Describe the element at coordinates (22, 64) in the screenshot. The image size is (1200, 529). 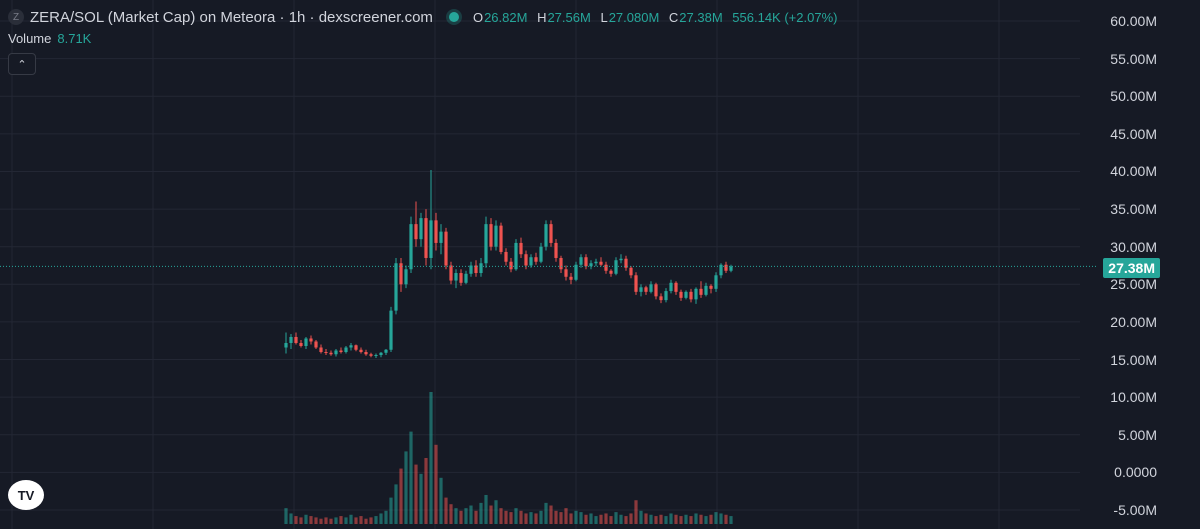
I see `collapse-legend-button: ⌃` at that location.